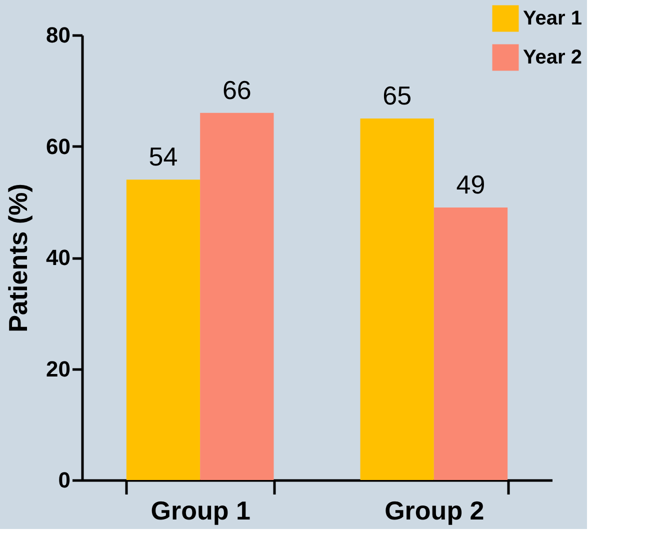 Image resolution: width=648 pixels, height=550 pixels. What do you see at coordinates (200, 511) in the screenshot?
I see `x-tick-label: Group 1` at bounding box center [200, 511].